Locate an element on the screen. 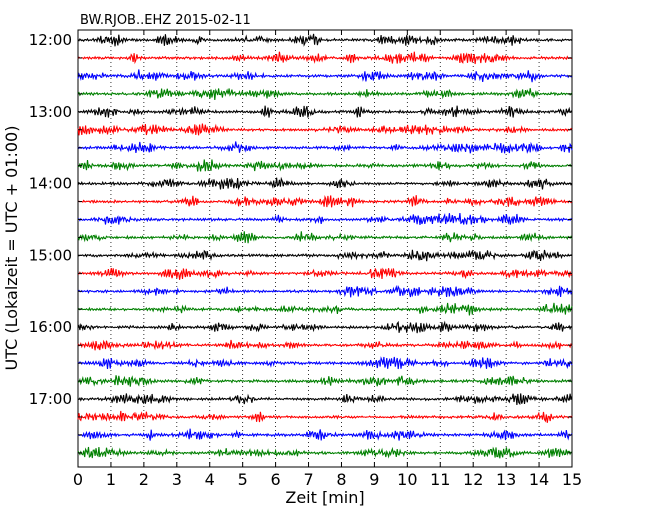  x-tick-label: 13 is located at coordinates (506, 479).